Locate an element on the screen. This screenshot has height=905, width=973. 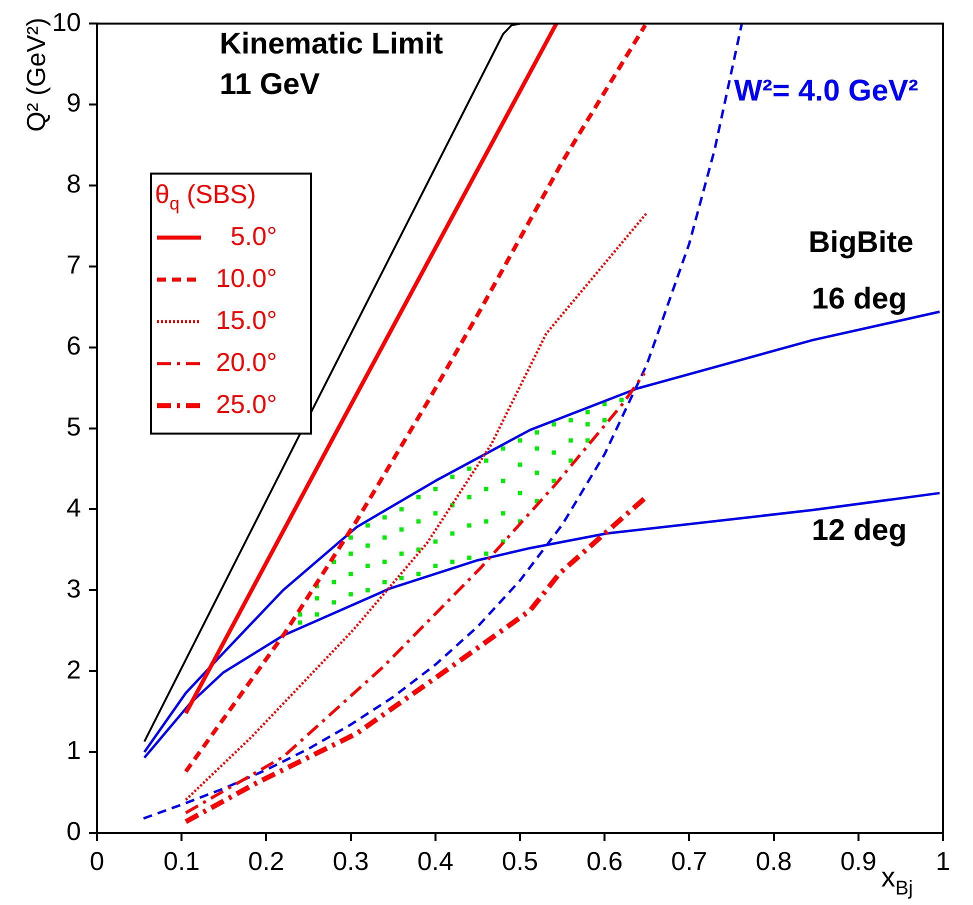
y-tick-label: 10 is located at coordinates (66, 21).